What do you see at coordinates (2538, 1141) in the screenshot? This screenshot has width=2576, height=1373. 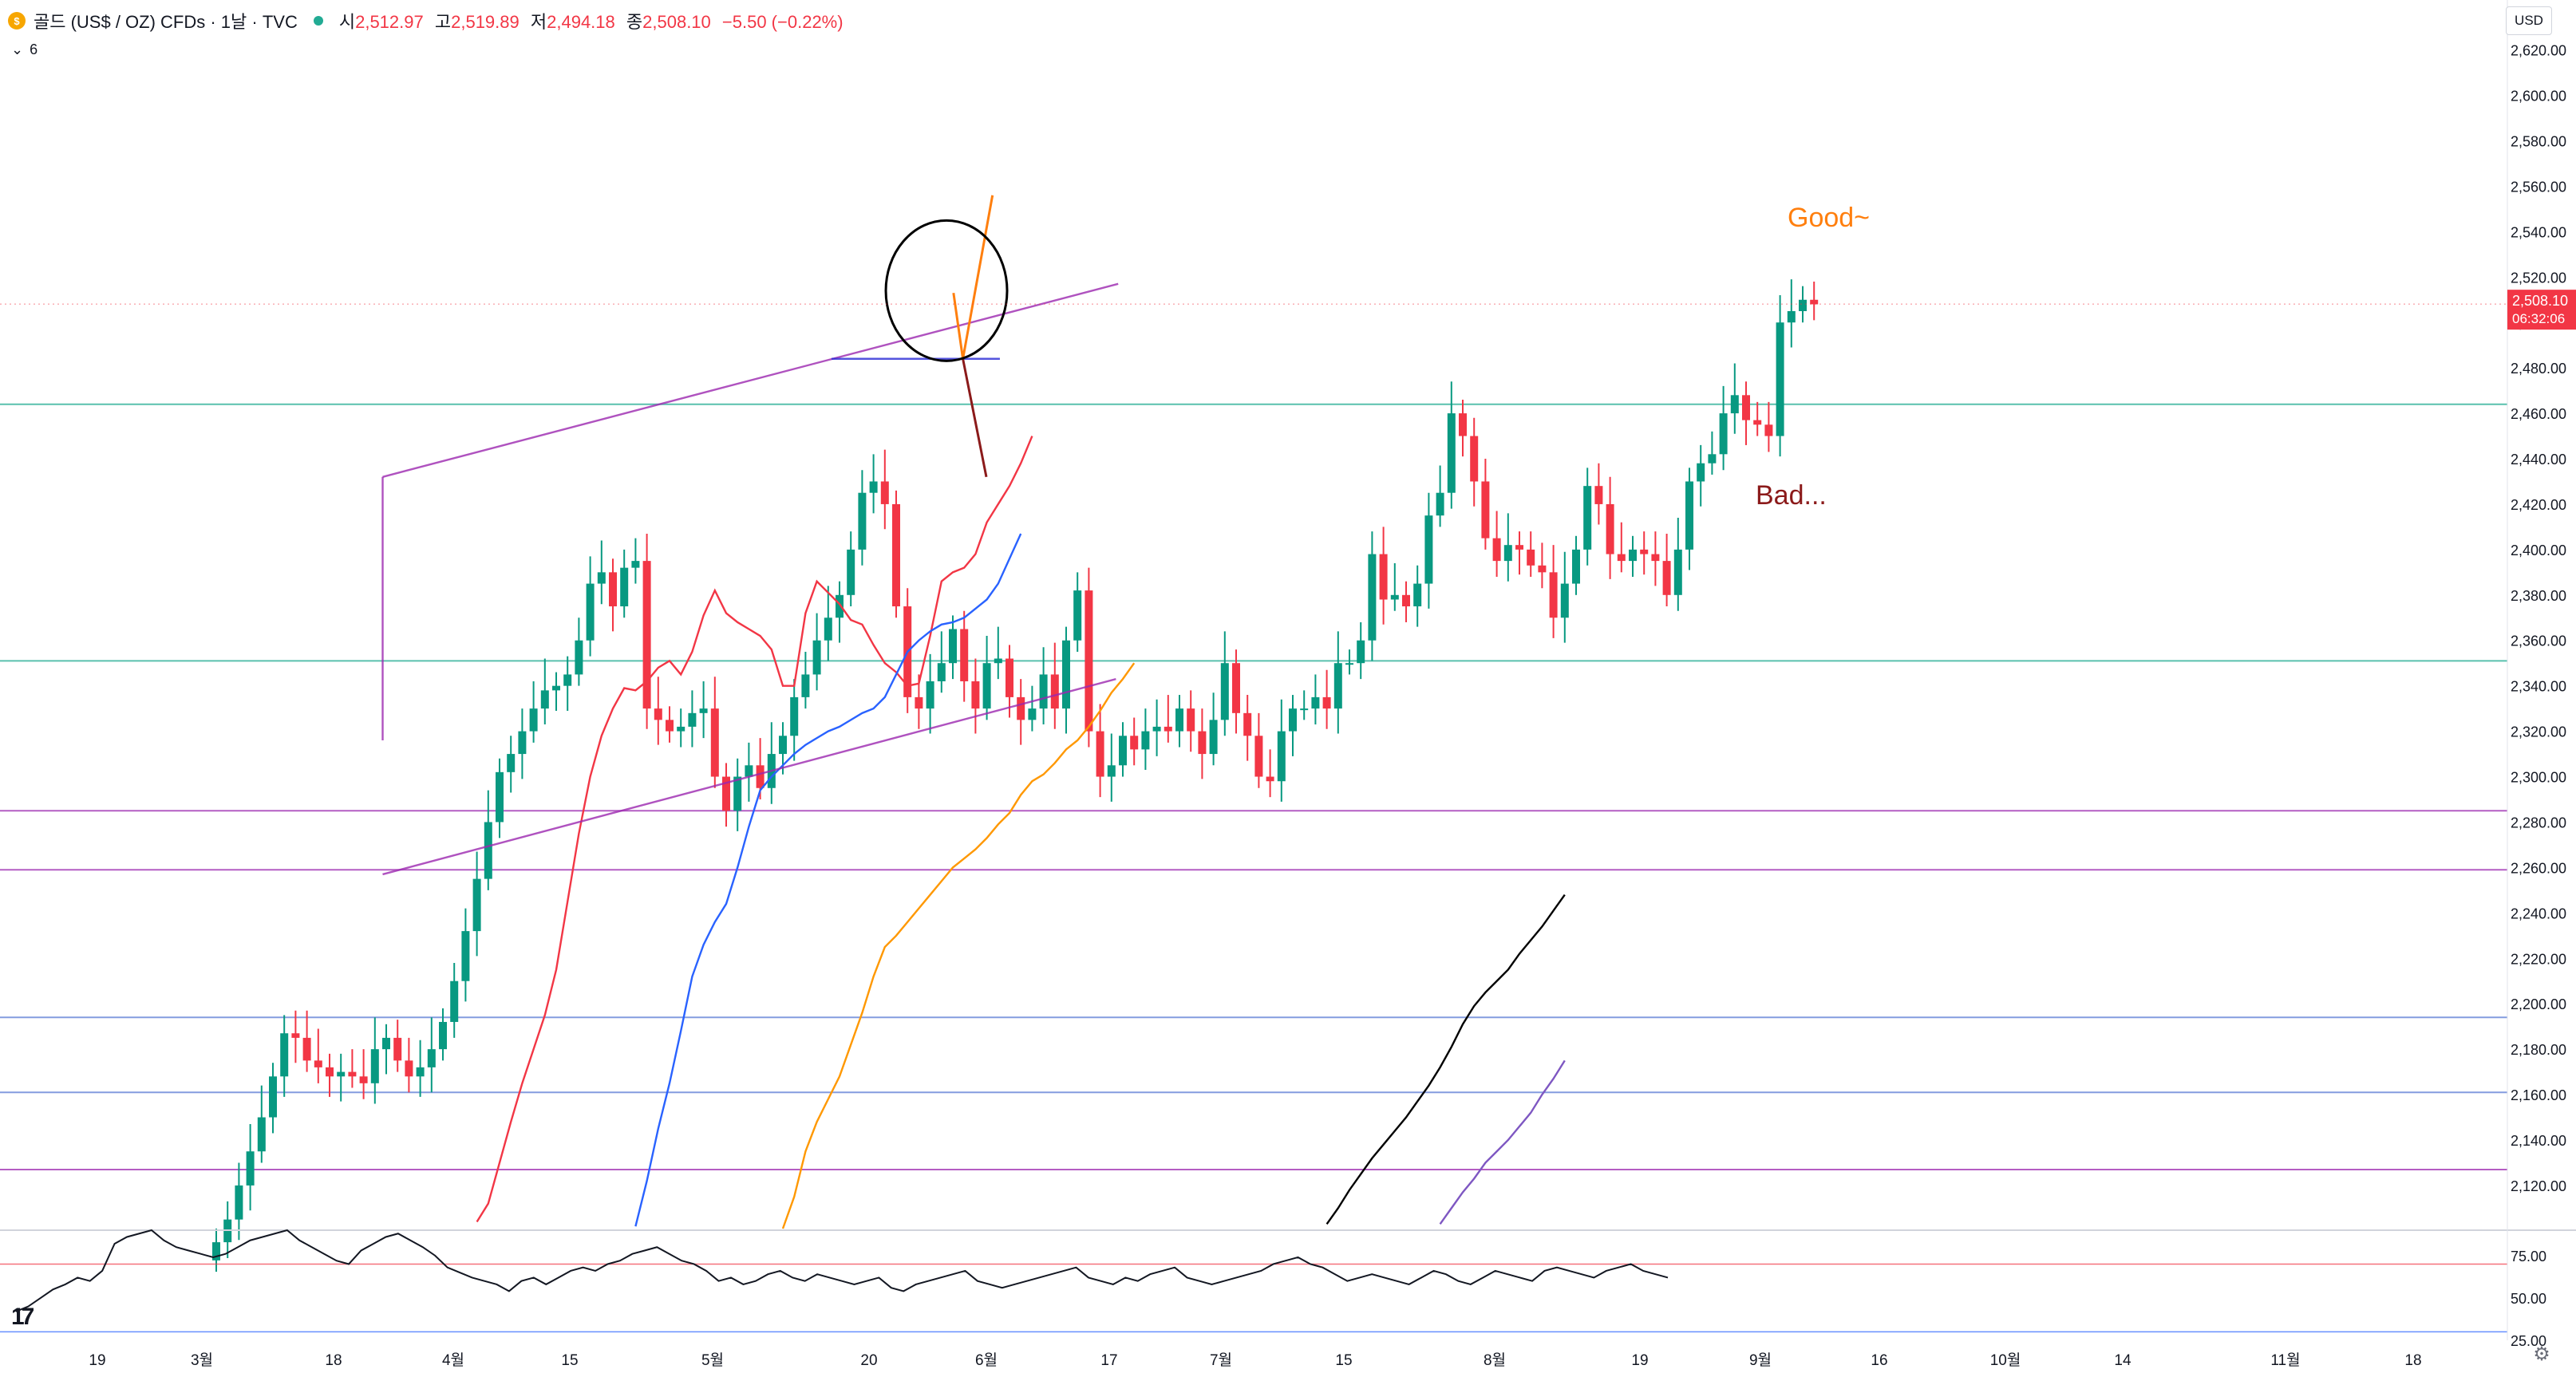 I see `y-tick-label: 2,140.00` at bounding box center [2538, 1141].